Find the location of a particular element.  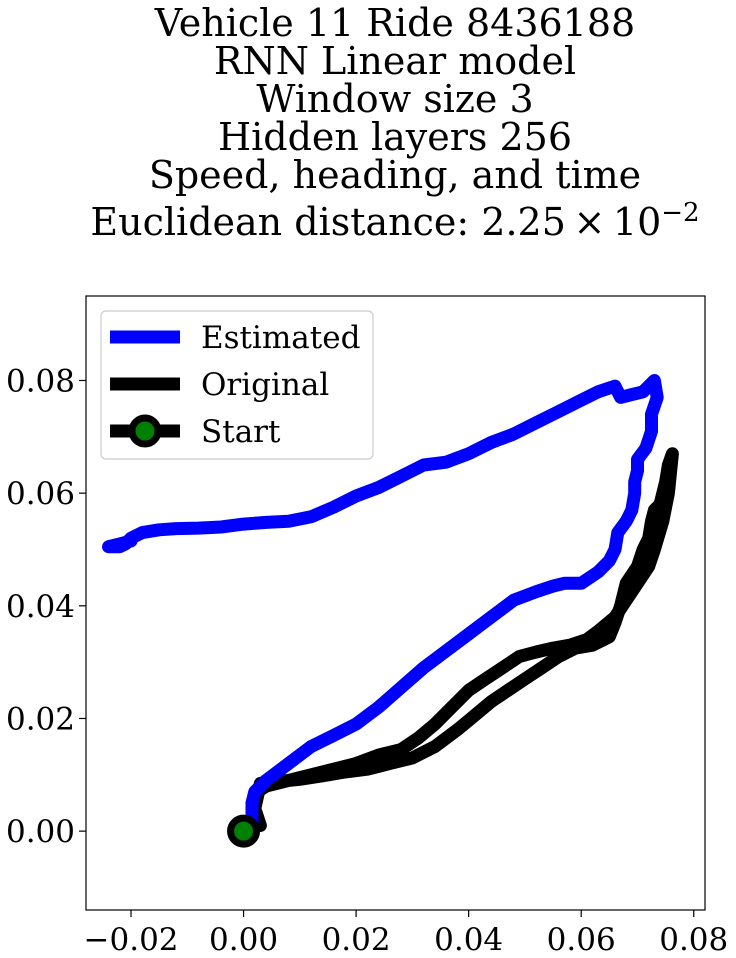

y-tick-label: 0.04 is located at coordinates (40, 607).